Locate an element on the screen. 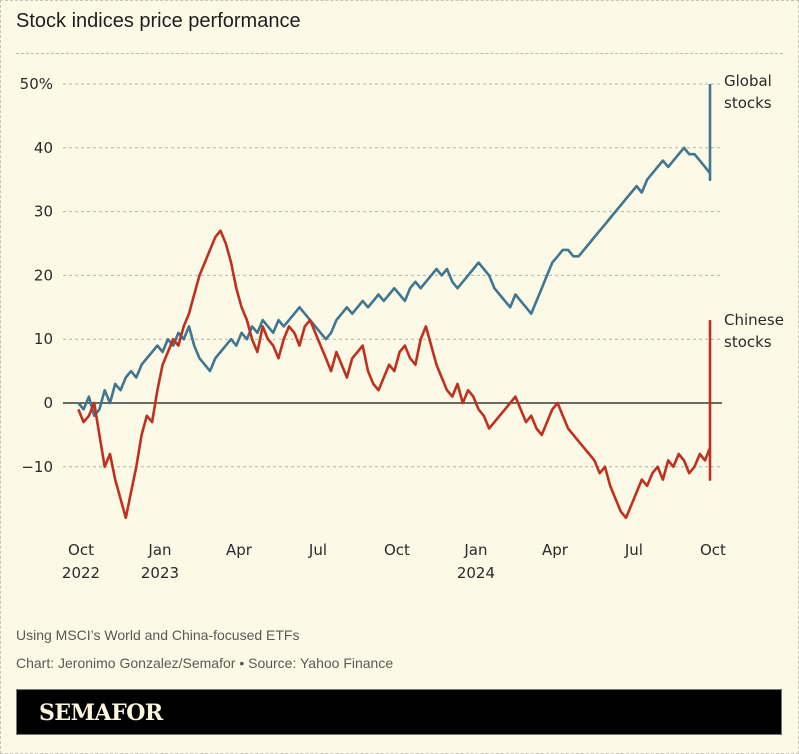 Image resolution: width=799 pixels, height=754 pixels. brand-bar: SEMAFOR is located at coordinates (399, 712).